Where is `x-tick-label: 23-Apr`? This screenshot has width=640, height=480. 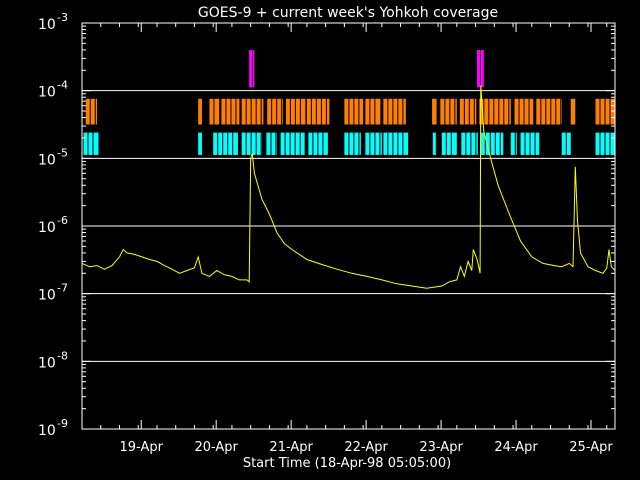
x-tick-label: 23-Apr is located at coordinates (441, 447).